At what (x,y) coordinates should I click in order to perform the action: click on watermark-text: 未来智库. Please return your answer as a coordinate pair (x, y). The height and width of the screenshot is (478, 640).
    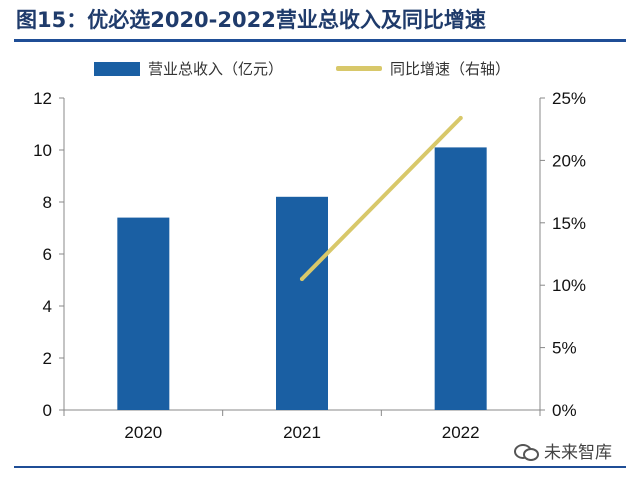
    Looking at the image, I should click on (578, 453).